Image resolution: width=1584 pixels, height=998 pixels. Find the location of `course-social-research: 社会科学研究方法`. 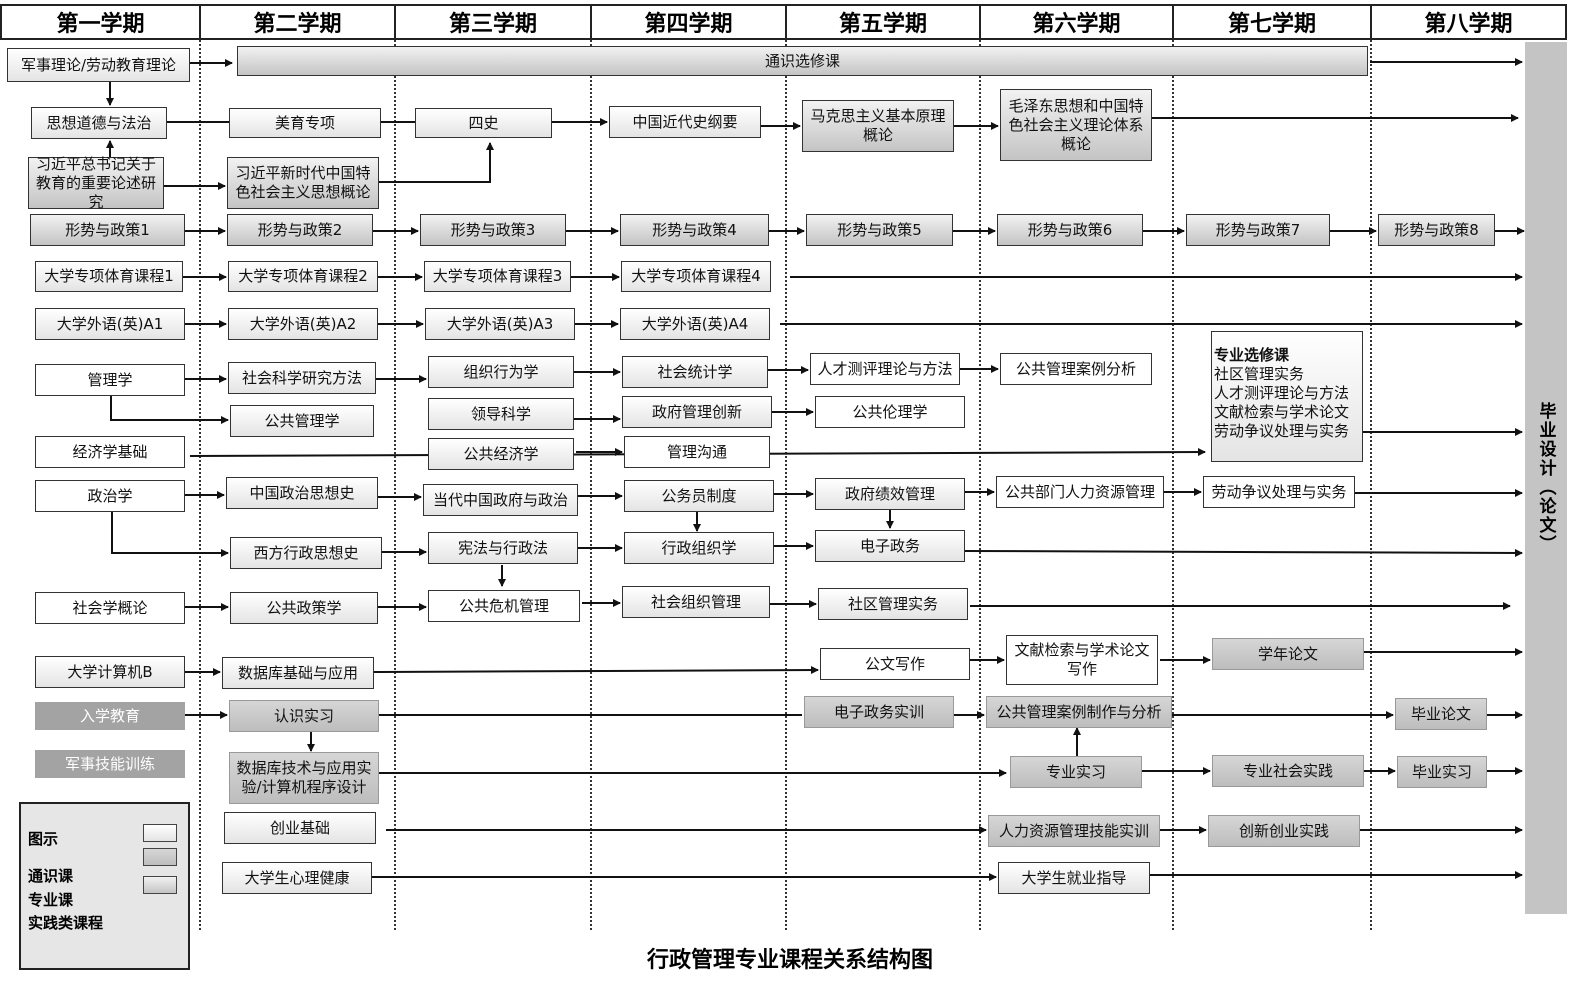

course-social-research: 社会科学研究方法 is located at coordinates (302, 378).